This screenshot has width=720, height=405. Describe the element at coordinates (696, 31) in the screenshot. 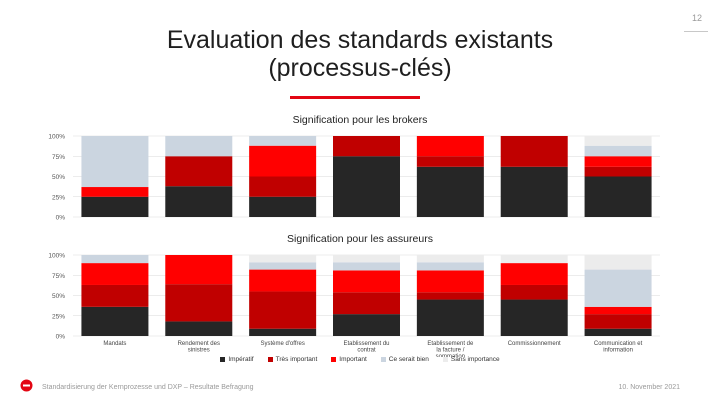

I see `page-number-divider` at that location.